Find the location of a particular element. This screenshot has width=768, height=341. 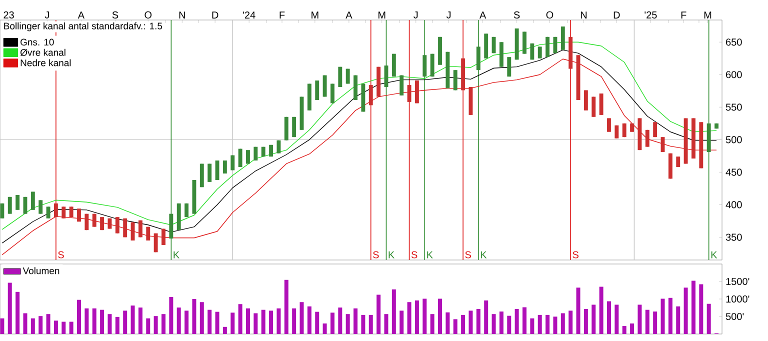

y-tick-label: 1000' is located at coordinates (738, 299).